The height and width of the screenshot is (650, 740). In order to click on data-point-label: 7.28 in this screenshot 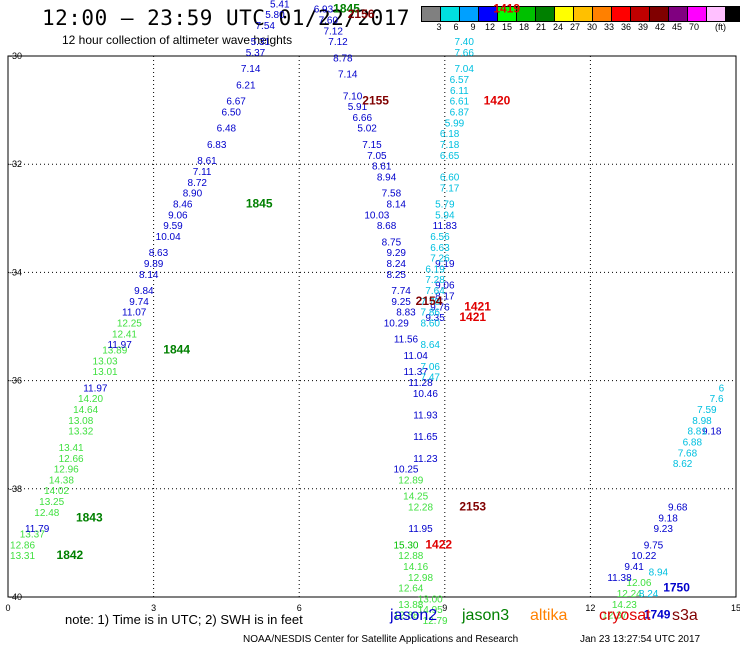, I will do `click(435, 280)`.